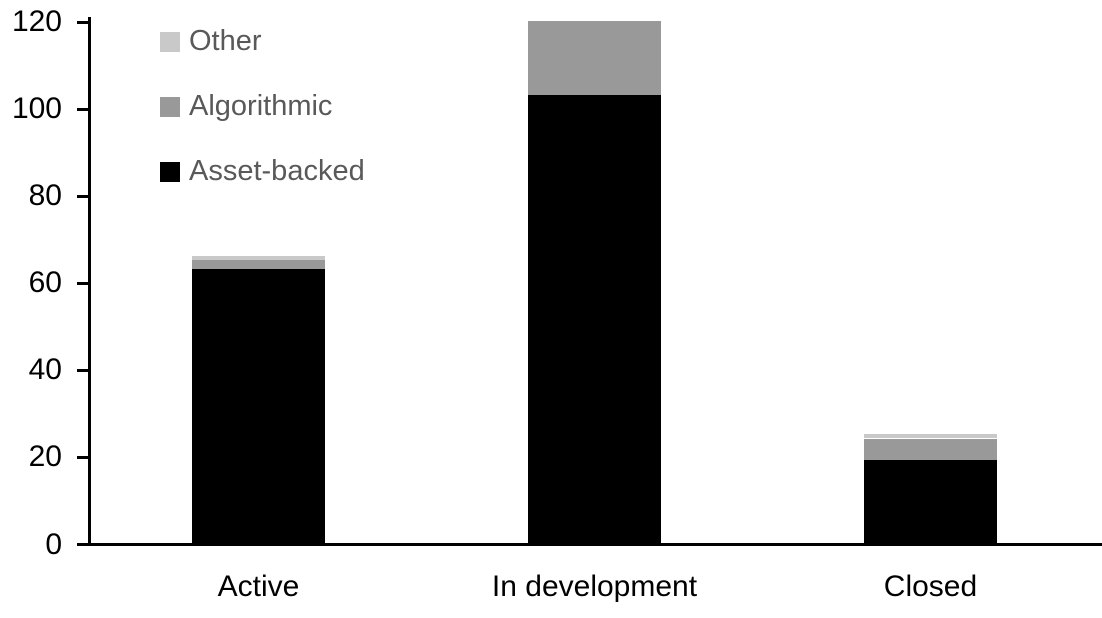  Describe the element at coordinates (258, 257) in the screenshot. I see `bar-segment-active-other` at that location.